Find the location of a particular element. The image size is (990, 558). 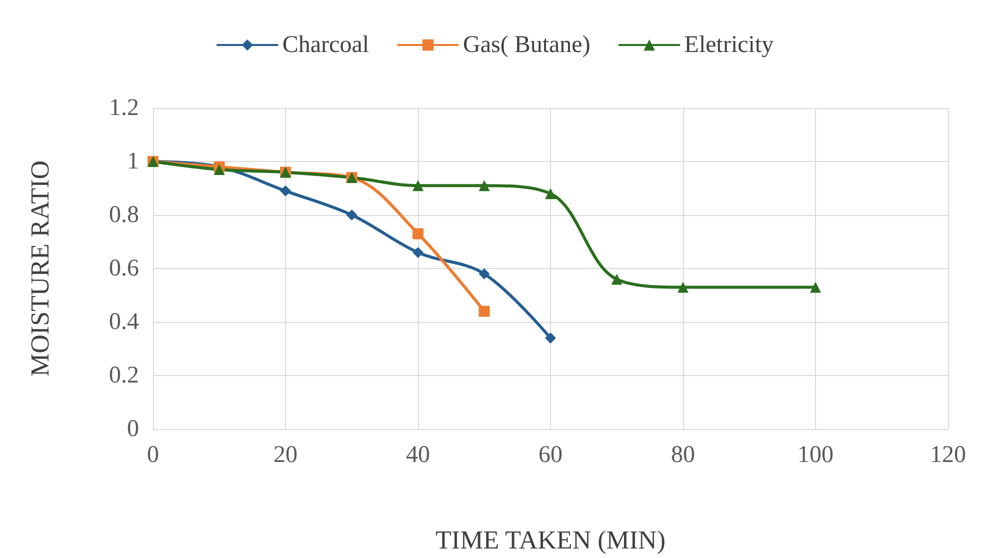

x-tick-label: 20 is located at coordinates (286, 455).